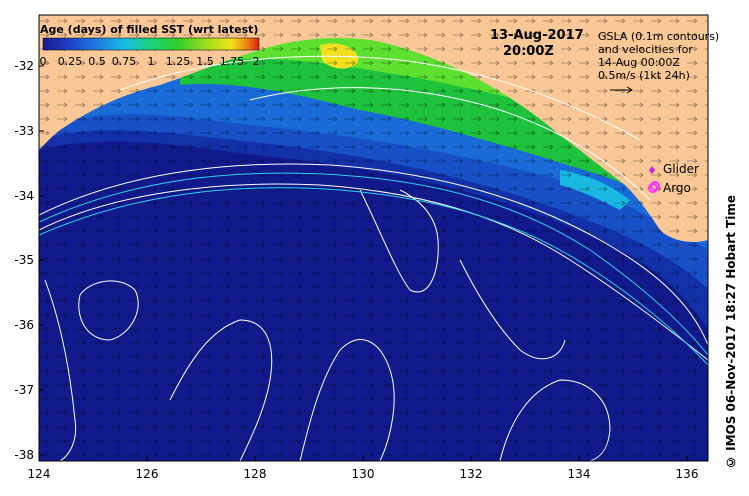  What do you see at coordinates (687, 474) in the screenshot?
I see `x-tick-label: 136` at bounding box center [687, 474].